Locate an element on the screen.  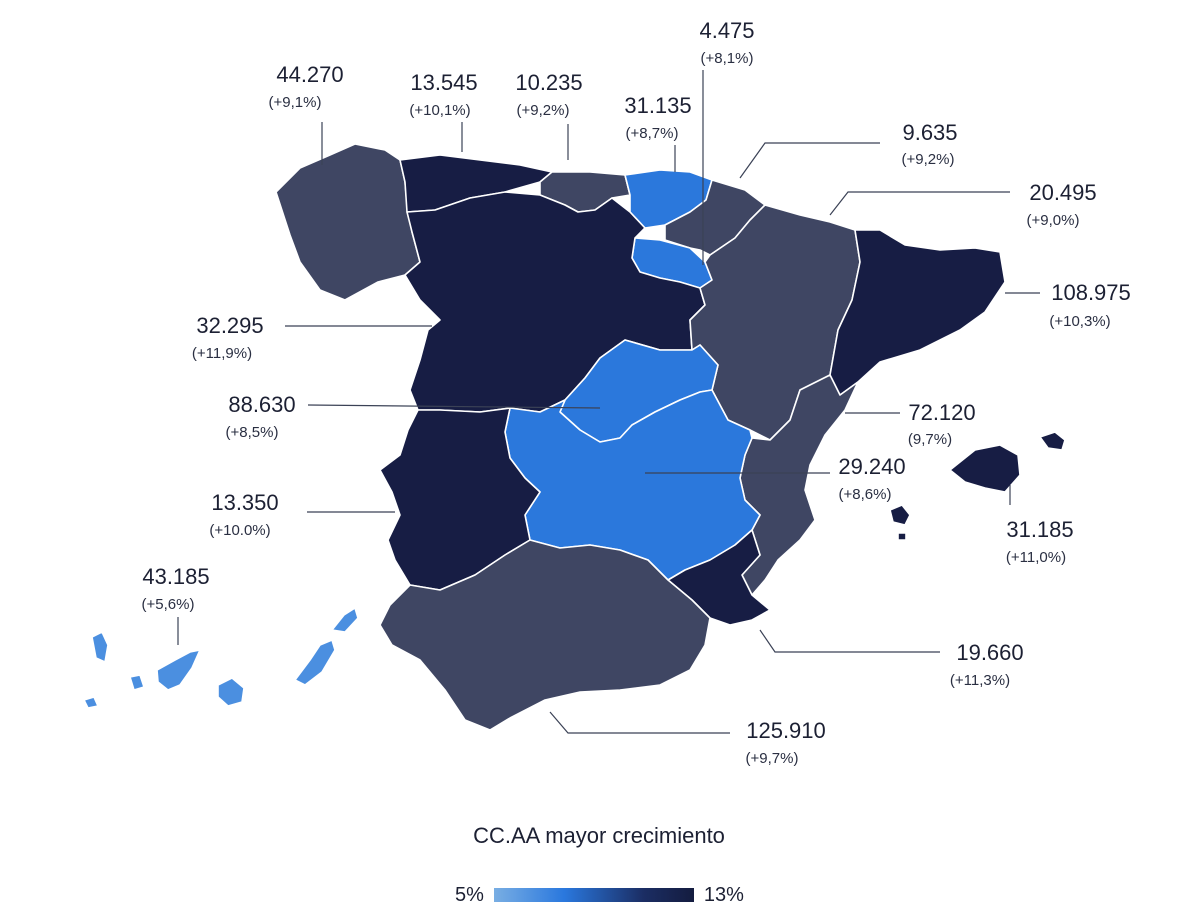
label-madrid-value: 88.630 is located at coordinates (261, 404).